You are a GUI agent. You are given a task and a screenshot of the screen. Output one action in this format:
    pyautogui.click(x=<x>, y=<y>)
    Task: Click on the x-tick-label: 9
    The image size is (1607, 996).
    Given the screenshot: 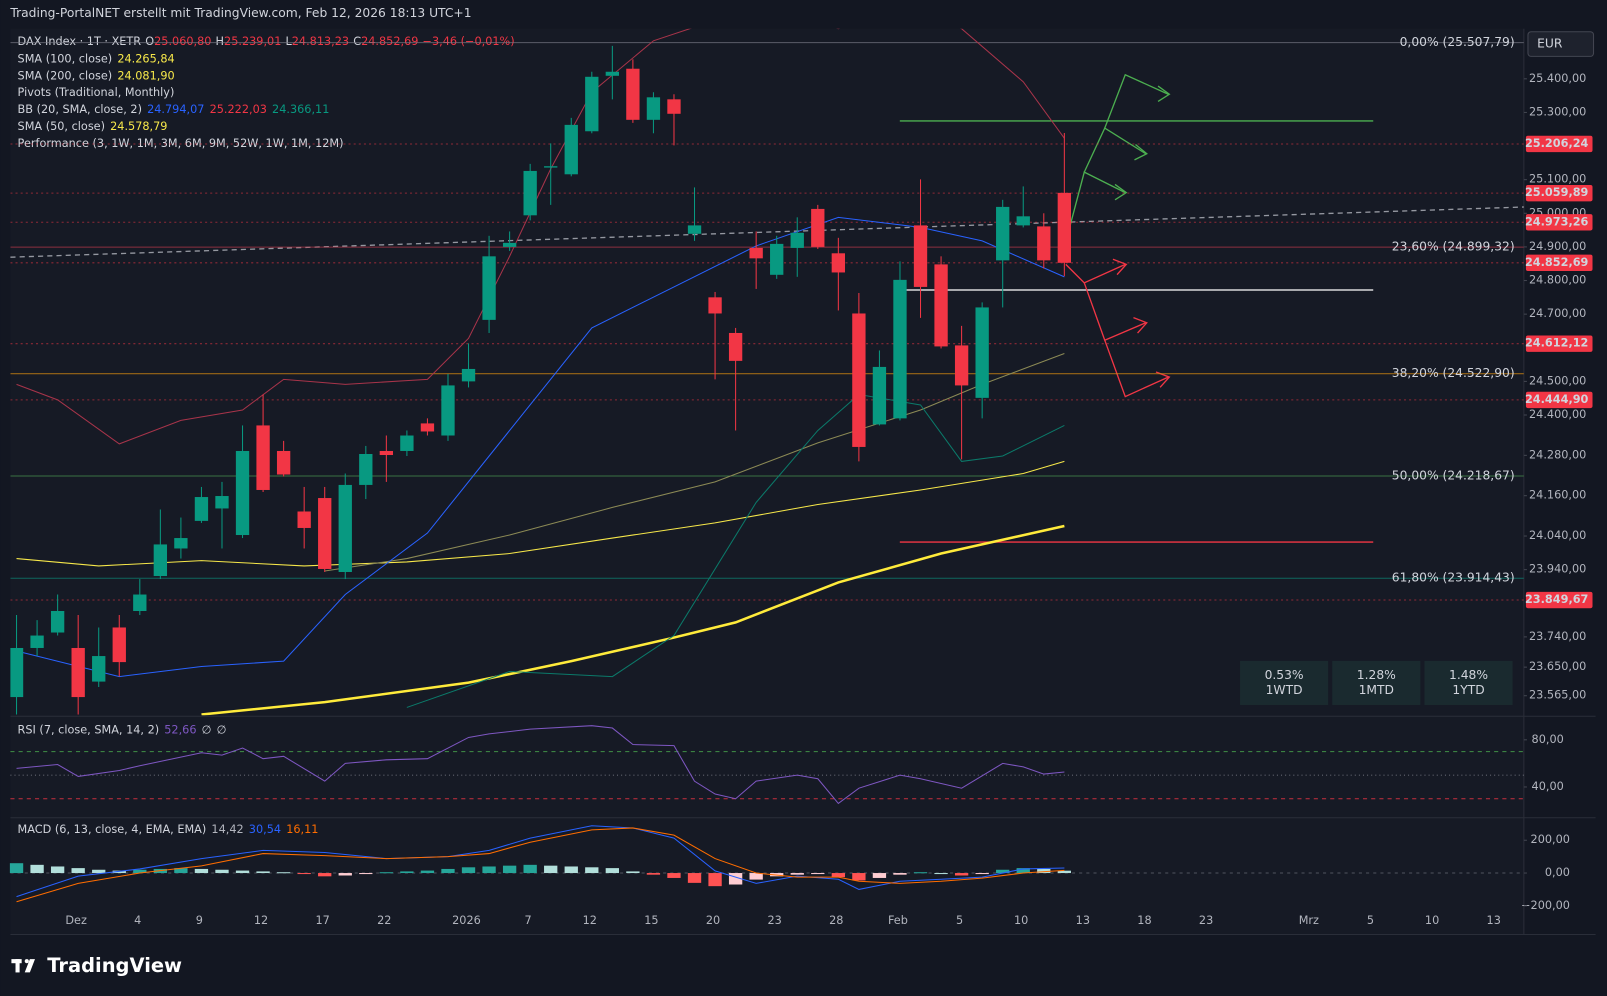 What is the action you would take?
    pyautogui.click(x=199, y=920)
    